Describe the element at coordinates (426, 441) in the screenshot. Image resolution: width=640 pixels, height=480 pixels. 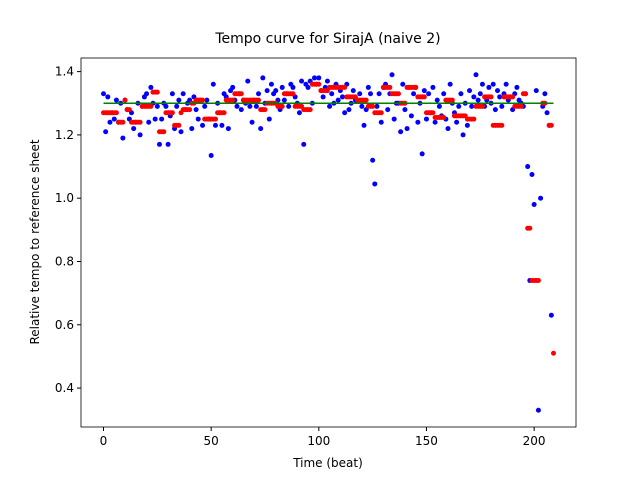
I see `x-tick-label: 150` at that location.